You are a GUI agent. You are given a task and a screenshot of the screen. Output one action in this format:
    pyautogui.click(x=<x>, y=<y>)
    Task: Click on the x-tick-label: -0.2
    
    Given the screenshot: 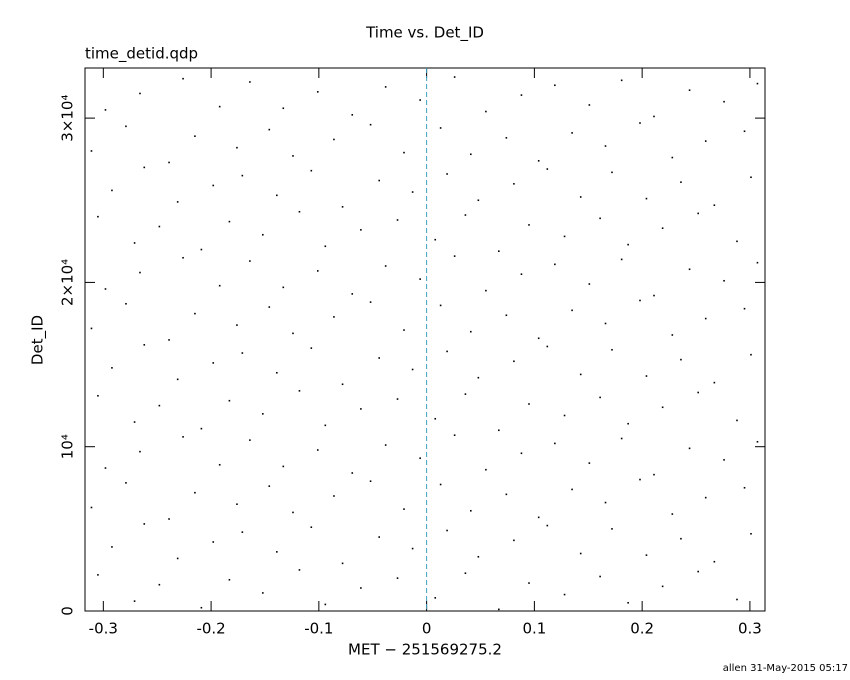 What is the action you would take?
    pyautogui.click(x=210, y=629)
    